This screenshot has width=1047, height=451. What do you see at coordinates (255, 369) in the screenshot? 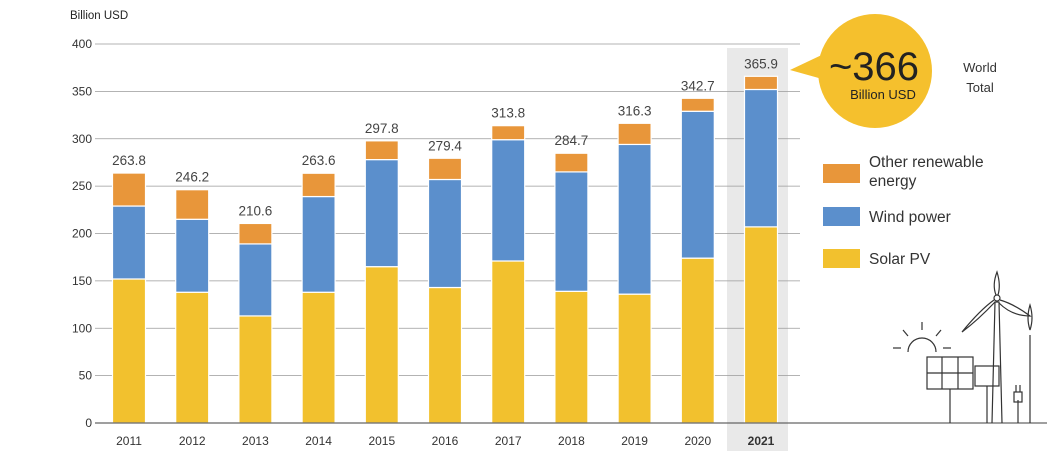
I see `bar-2013-solar-pv` at bounding box center [255, 369].